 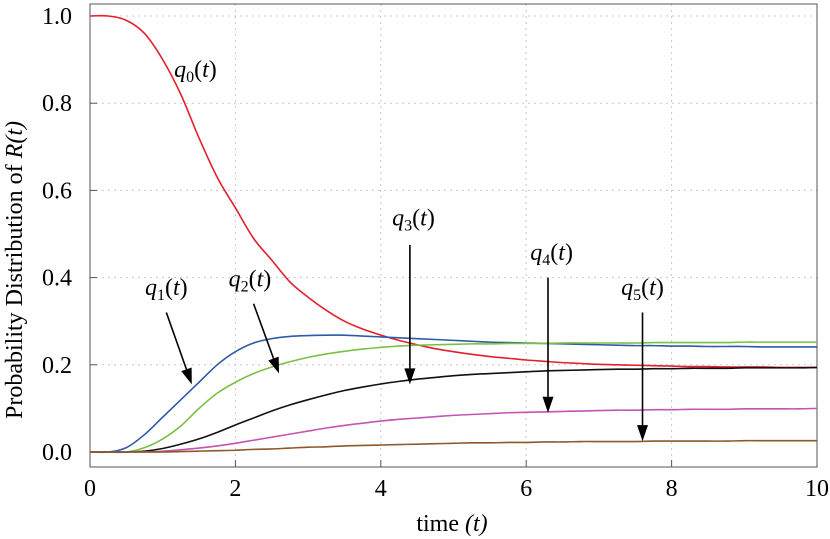 I want to click on series-line-q5, so click(x=453, y=446).